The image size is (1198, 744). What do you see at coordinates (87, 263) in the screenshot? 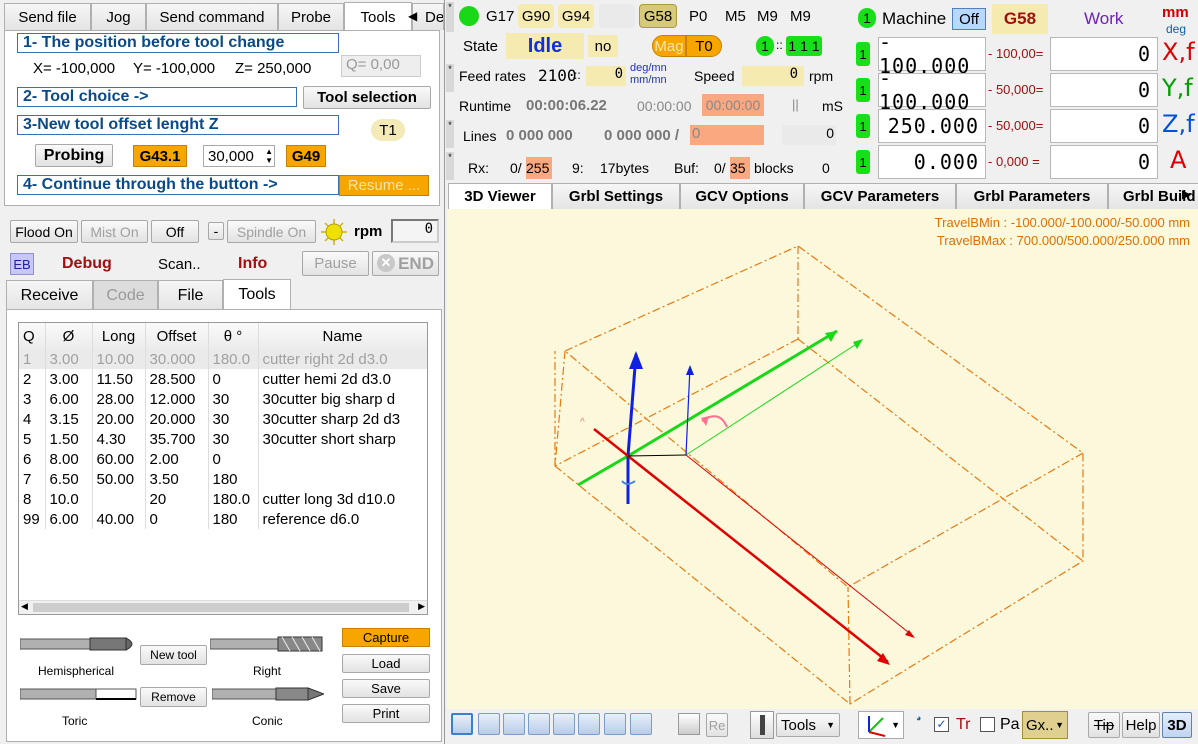
I see `debug-label: Debug` at bounding box center [87, 263].